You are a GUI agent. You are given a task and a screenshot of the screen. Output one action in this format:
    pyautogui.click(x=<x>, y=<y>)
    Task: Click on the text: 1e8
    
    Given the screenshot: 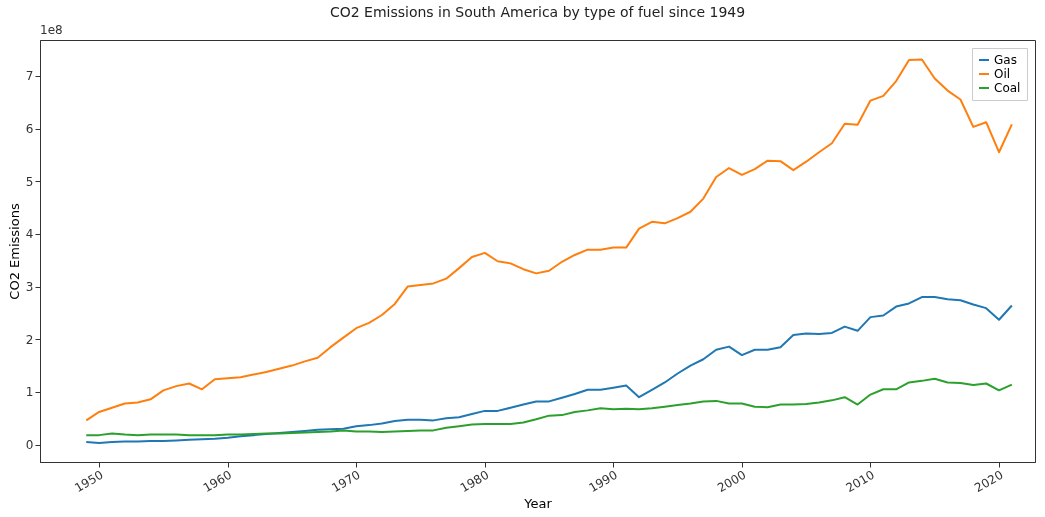 What is the action you would take?
    pyautogui.click(x=51, y=30)
    